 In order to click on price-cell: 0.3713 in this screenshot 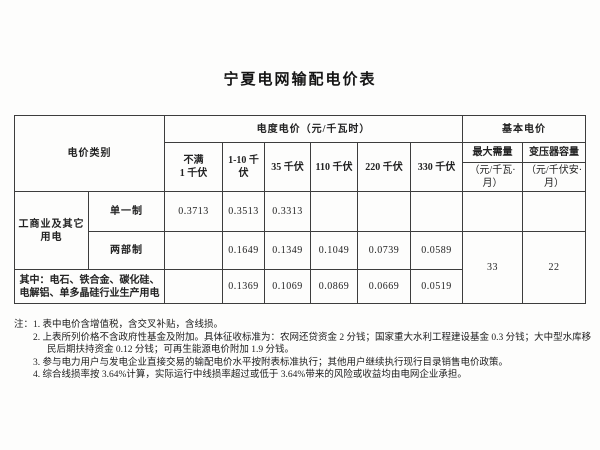, I will do `click(193, 211)`.